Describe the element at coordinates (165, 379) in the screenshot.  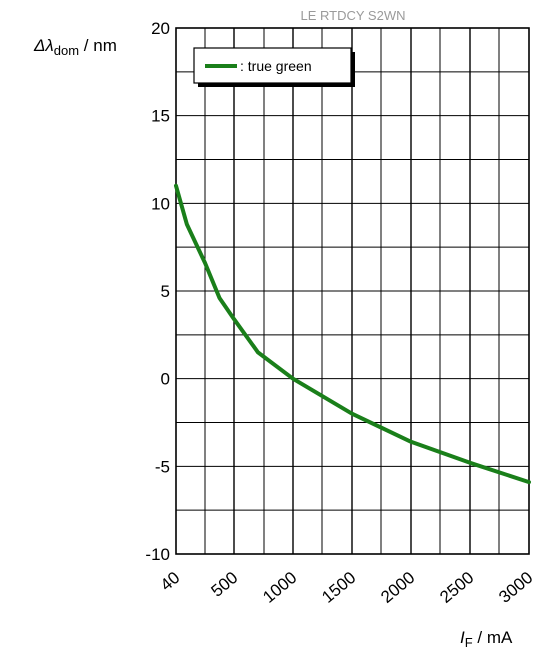
I see `y-tick-label: 0` at that location.